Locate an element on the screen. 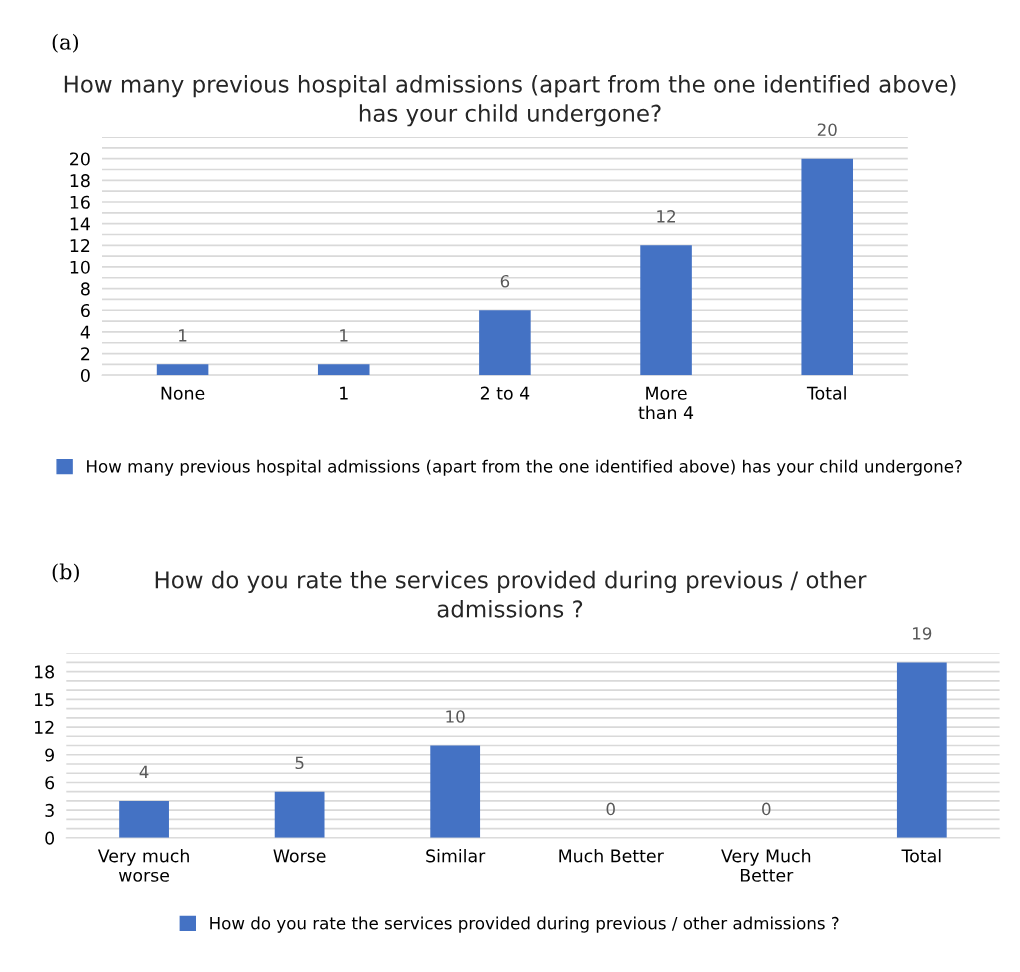 The width and height of the screenshot is (1020, 972). x-tick-label: Worse is located at coordinates (299, 856).